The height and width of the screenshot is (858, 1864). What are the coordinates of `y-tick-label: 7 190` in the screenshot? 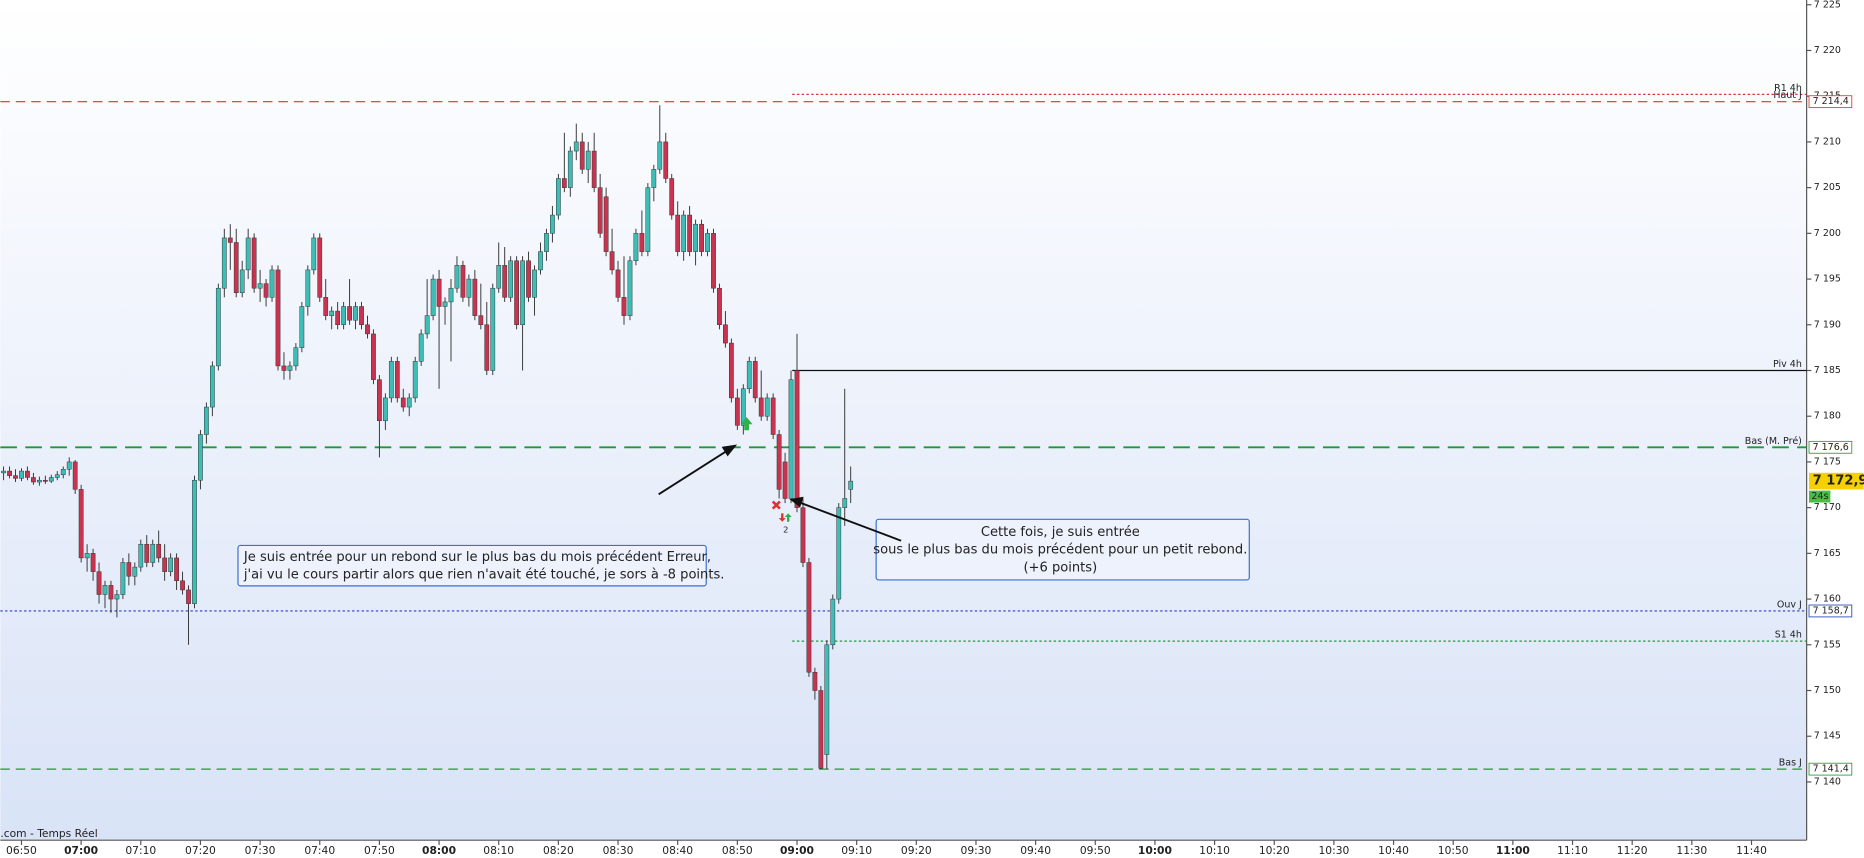 It's located at (1827, 324).